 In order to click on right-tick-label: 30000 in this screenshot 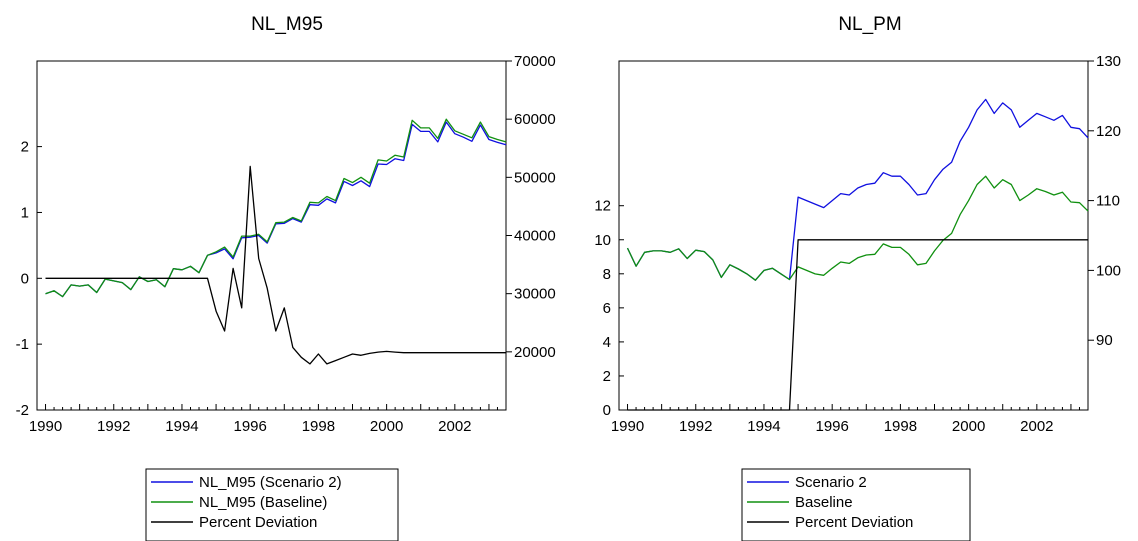, I will do `click(535, 294)`.